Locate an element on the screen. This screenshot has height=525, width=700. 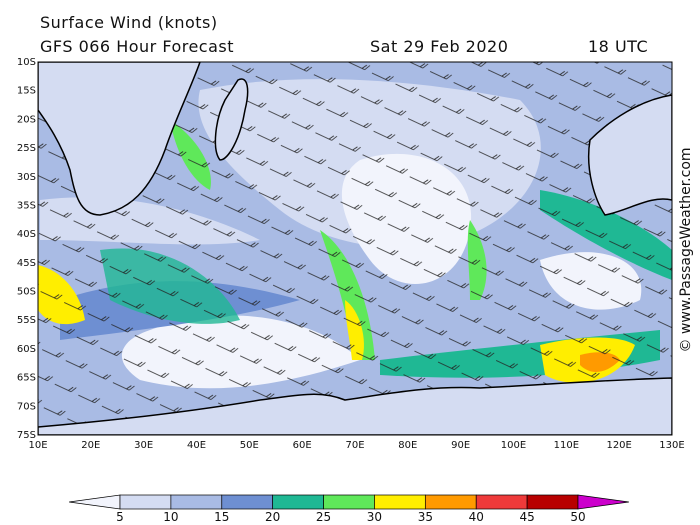
colorbar-tick-label: 20 is located at coordinates (272, 517).